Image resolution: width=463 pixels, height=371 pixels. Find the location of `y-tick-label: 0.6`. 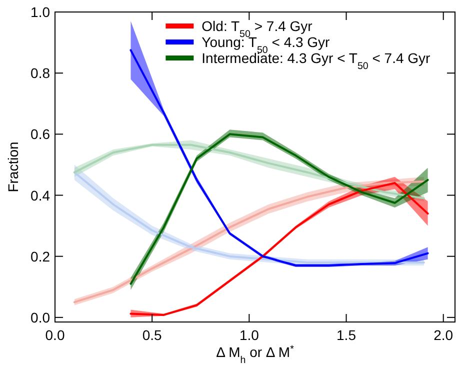

y-tick-label: 0.6 is located at coordinates (40, 134).